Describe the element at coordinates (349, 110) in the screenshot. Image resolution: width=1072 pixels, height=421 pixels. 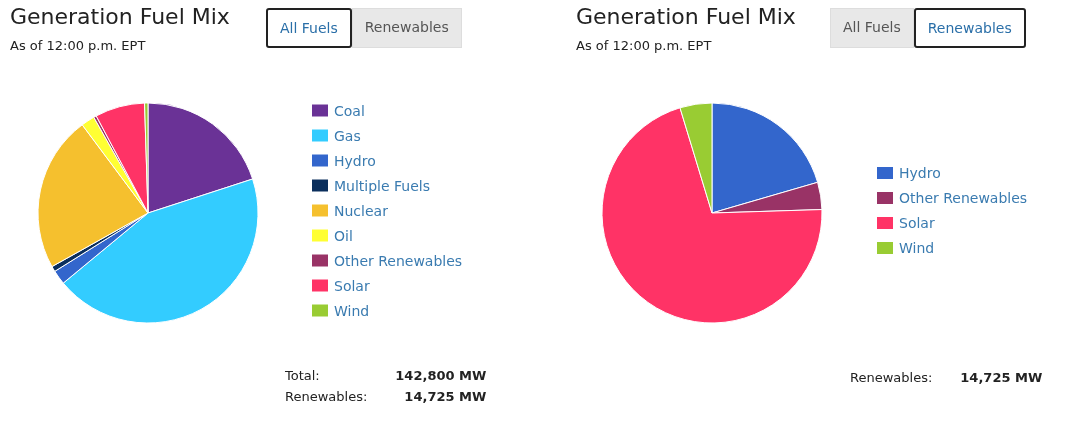
I see `legend-label: Coal` at that location.